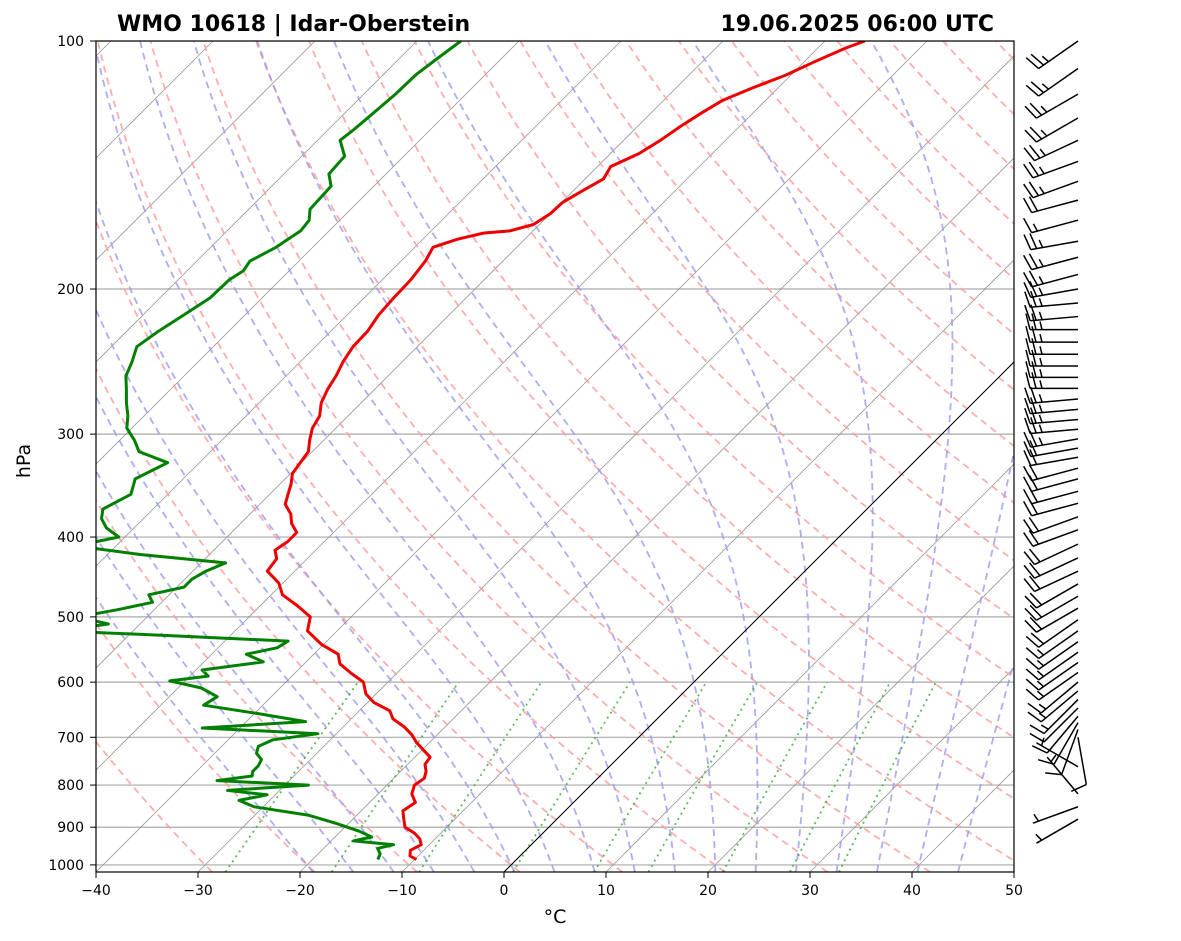  I want to click on y-tick-label: 600, so click(70, 683).